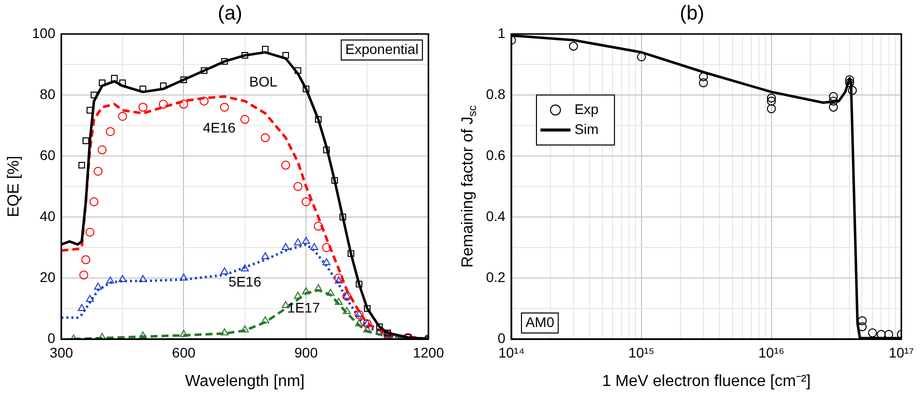 The image size is (922, 401). What do you see at coordinates (586, 108) in the screenshot?
I see `legend-label: Exp` at bounding box center [586, 108].